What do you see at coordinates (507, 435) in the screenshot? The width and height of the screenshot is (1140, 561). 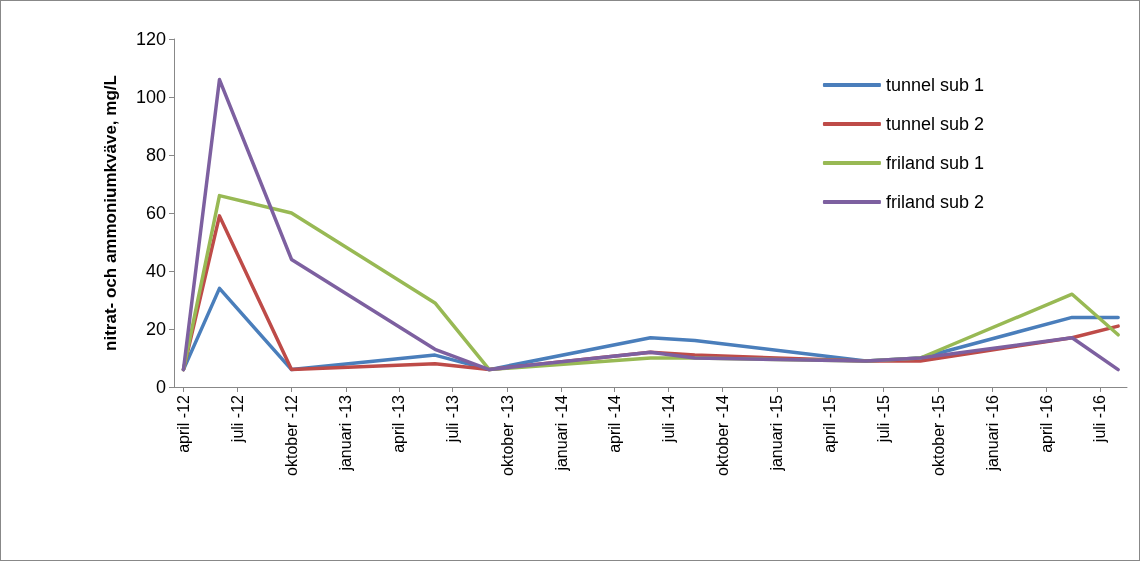 I see `x-tick-label: oktober -13` at bounding box center [507, 435].